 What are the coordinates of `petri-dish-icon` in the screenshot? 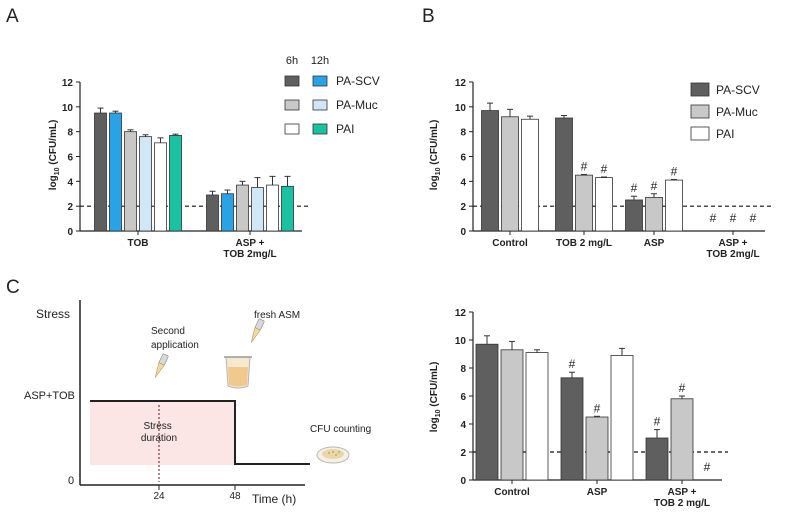 It's located at (333, 455).